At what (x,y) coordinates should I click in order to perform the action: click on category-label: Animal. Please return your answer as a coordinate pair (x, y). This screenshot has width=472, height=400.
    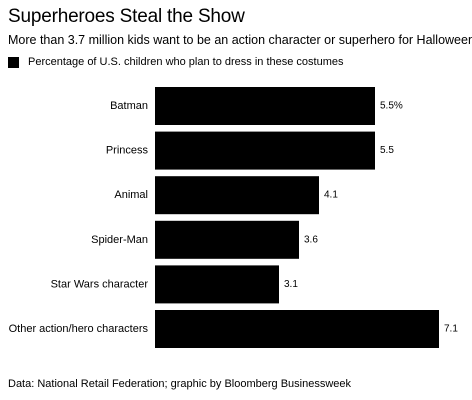
    Looking at the image, I should click on (131, 195).